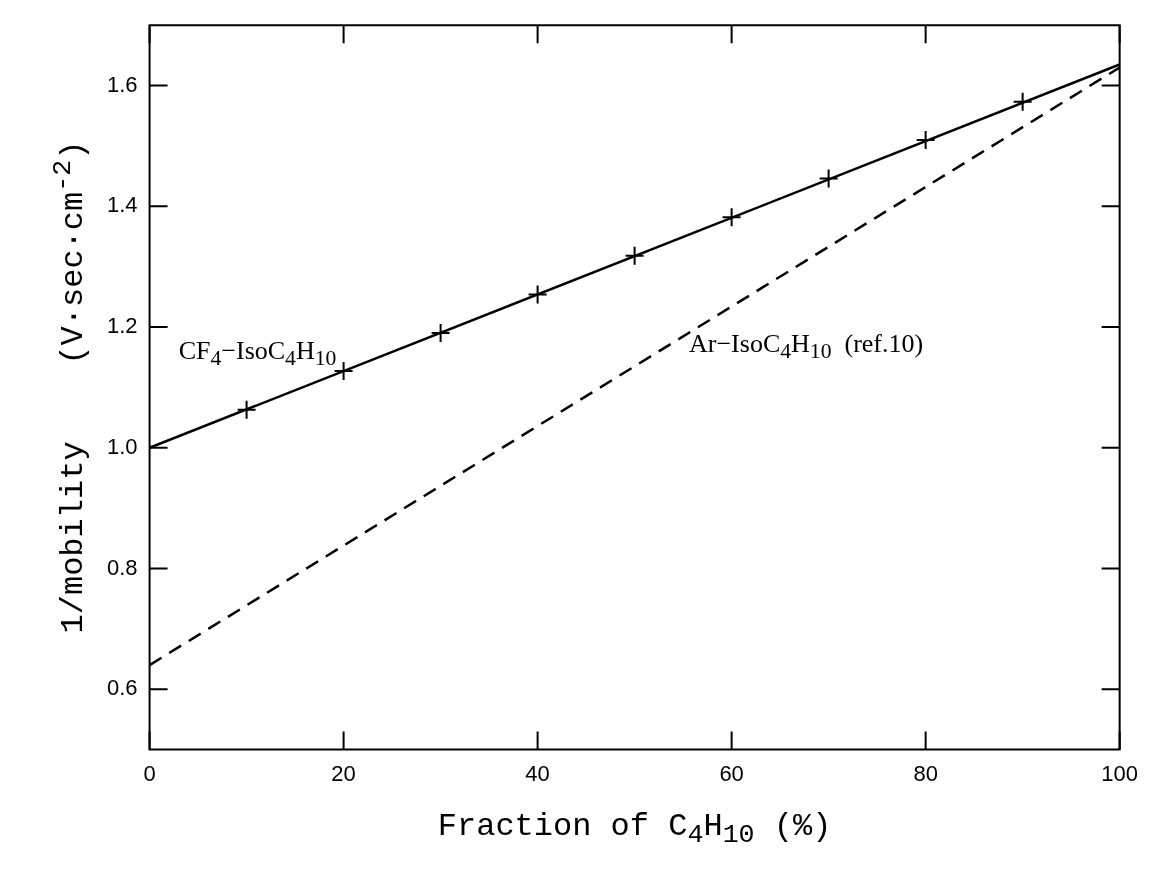 The height and width of the screenshot is (888, 1175). What do you see at coordinates (731, 773) in the screenshot?
I see `x-tick-label: 60` at bounding box center [731, 773].